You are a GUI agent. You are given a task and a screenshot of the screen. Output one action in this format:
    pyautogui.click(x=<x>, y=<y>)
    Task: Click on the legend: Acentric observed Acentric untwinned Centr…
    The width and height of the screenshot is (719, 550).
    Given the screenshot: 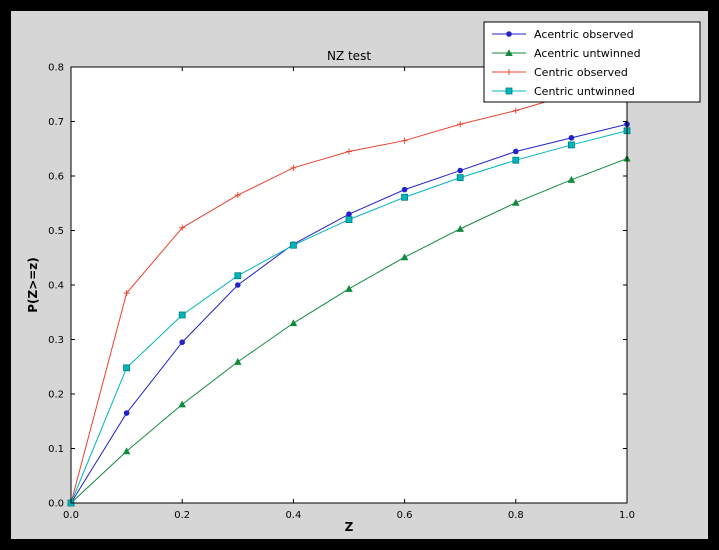 What is the action you would take?
    pyautogui.click(x=592, y=62)
    